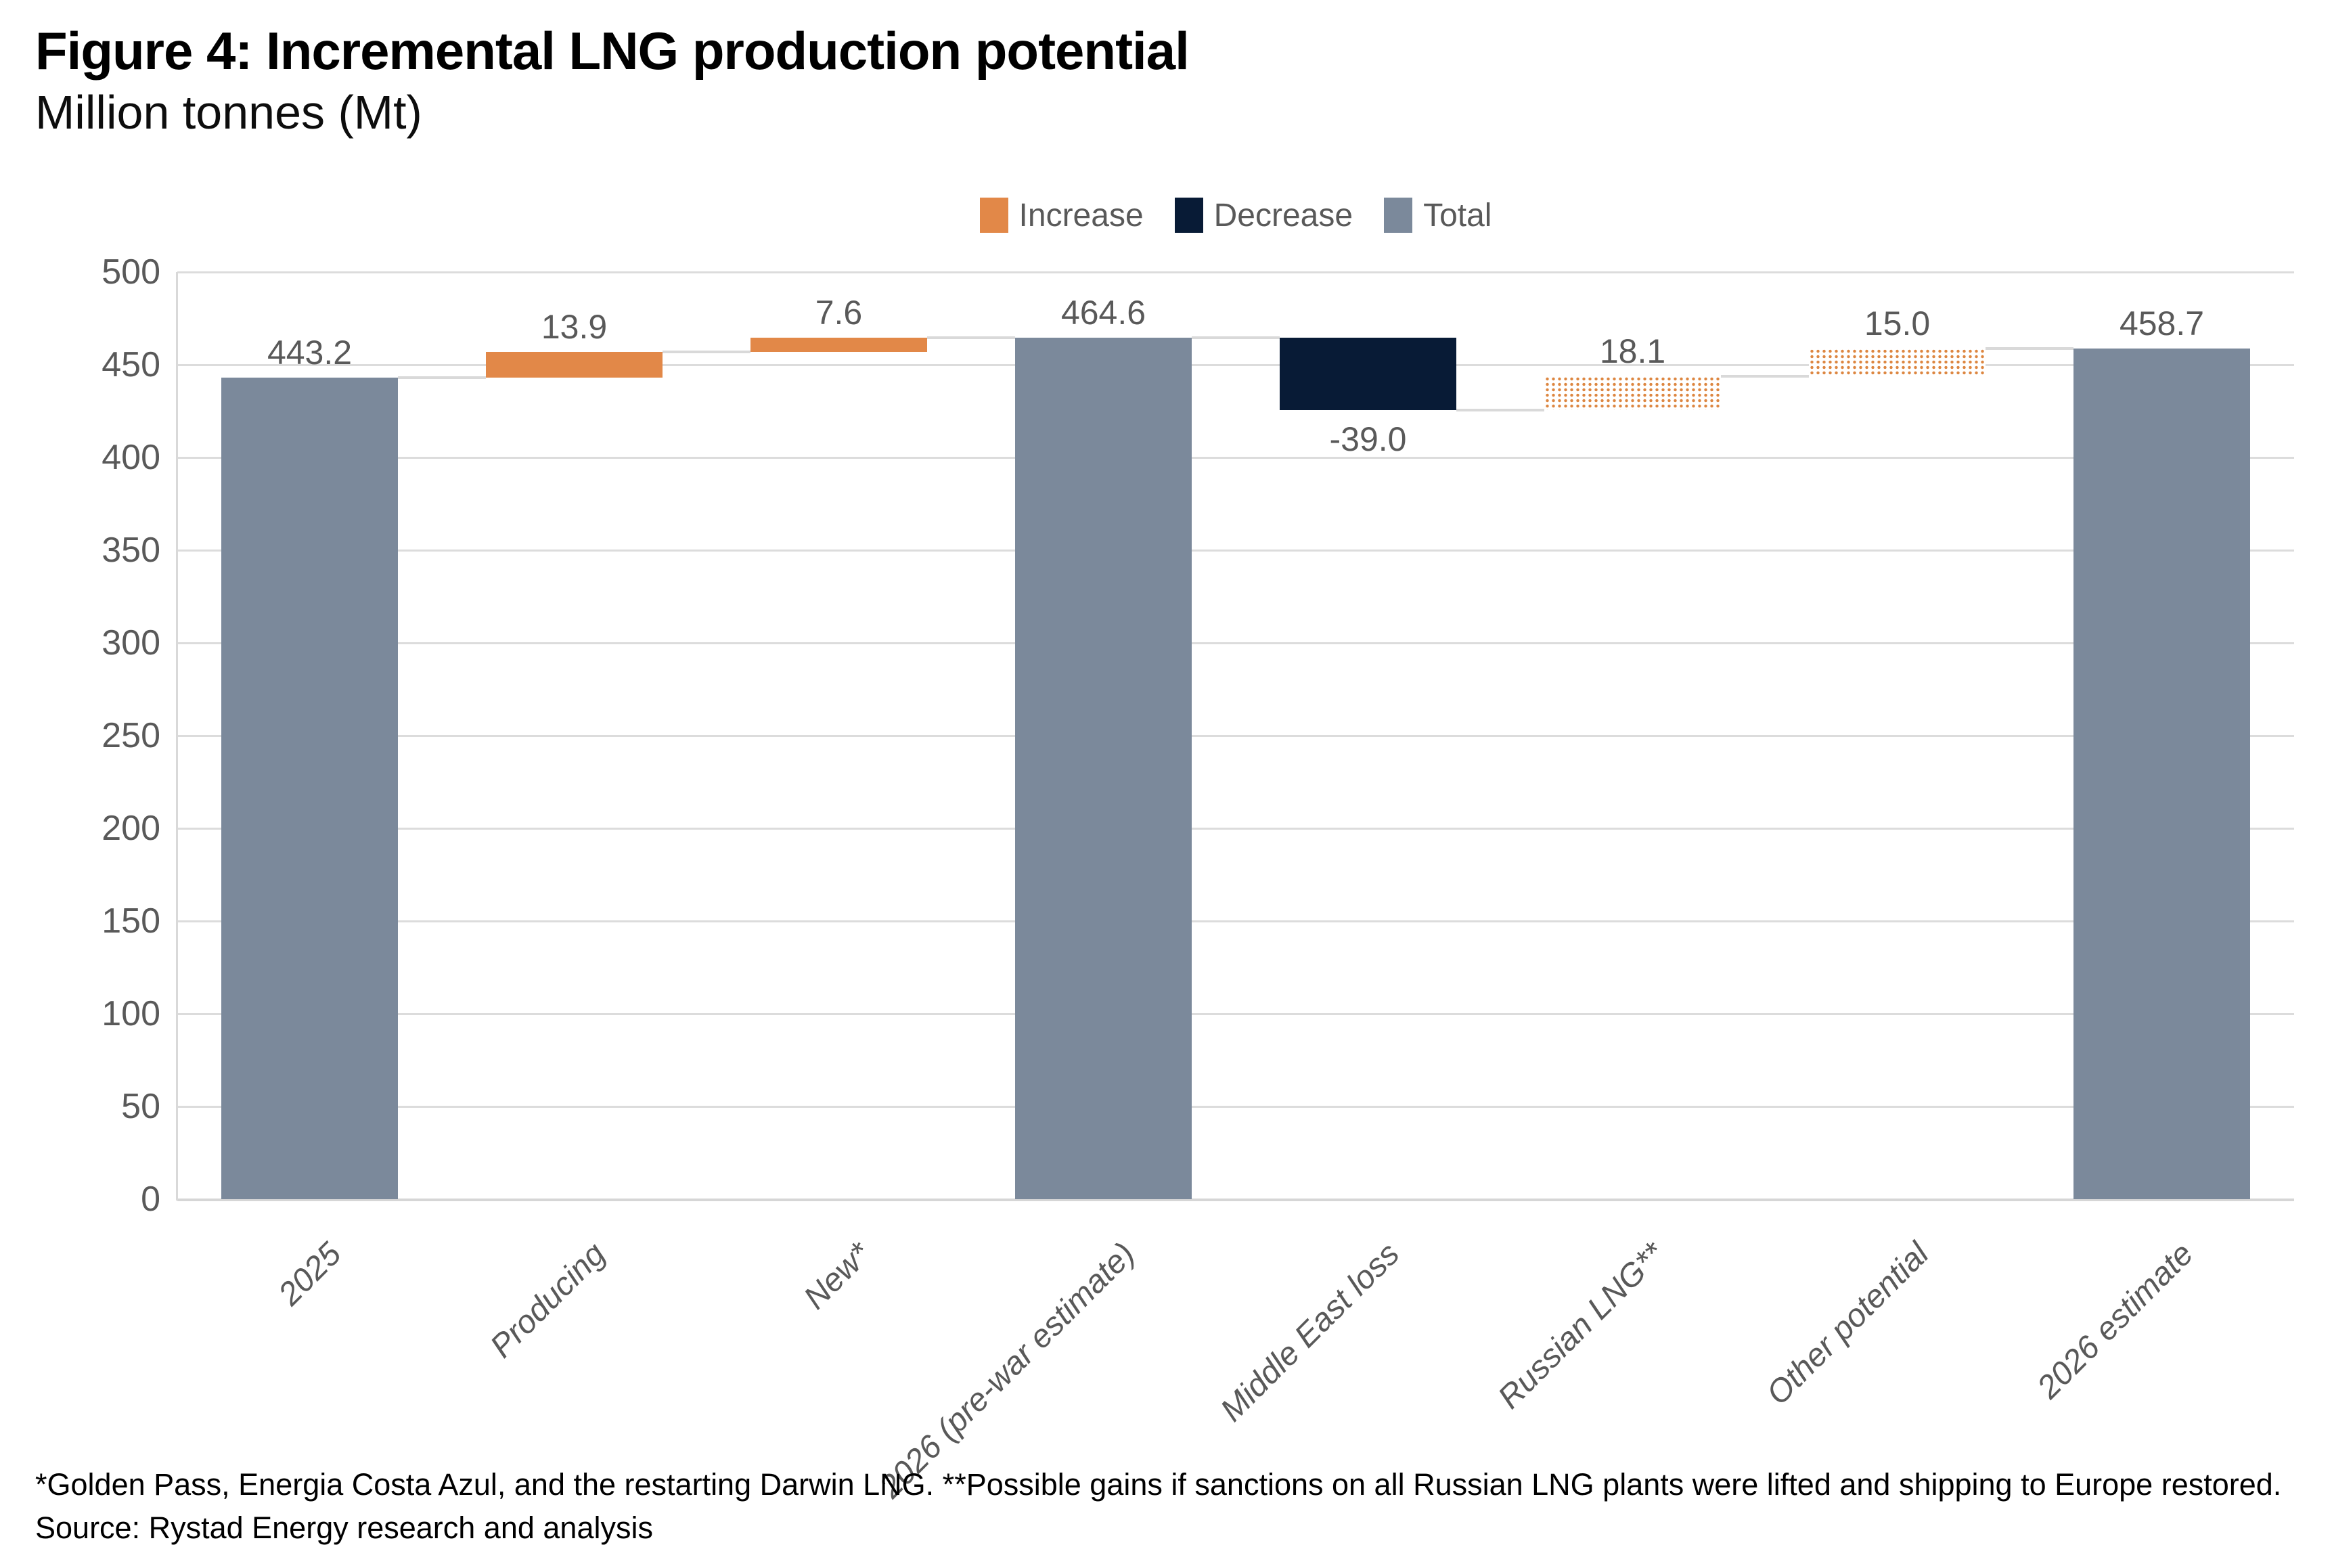  I want to click on y-tick-100: 100, so click(131, 1013).